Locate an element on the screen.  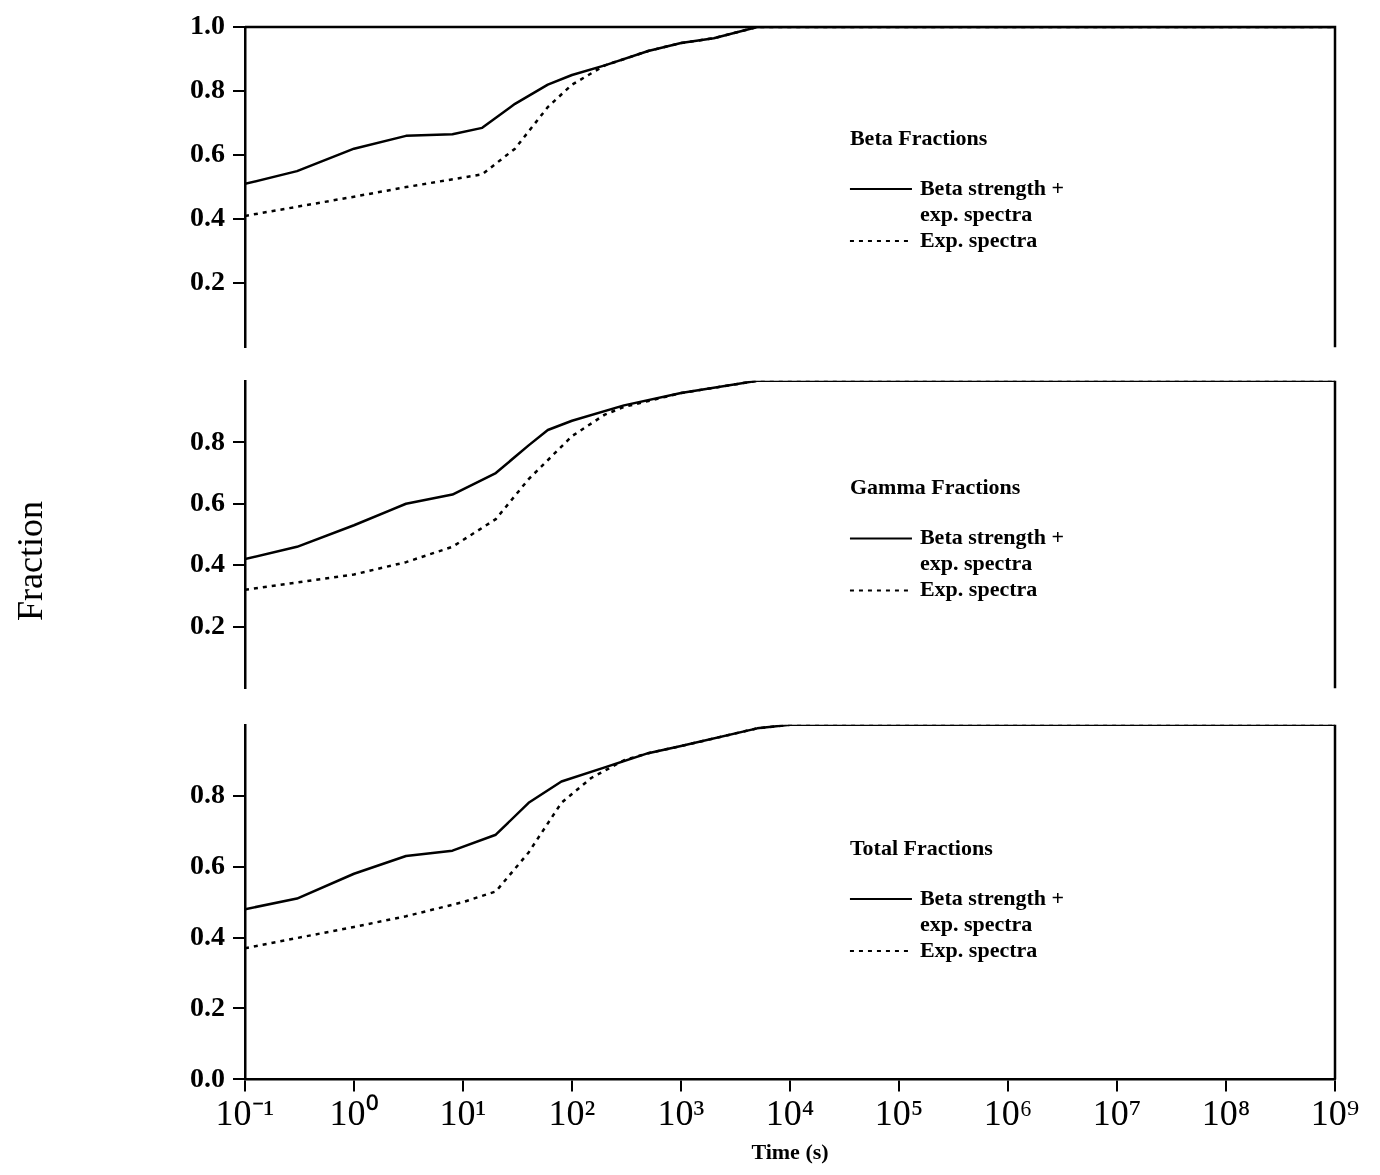
x-tick-label: 10⁹ is located at coordinates (1335, 1113).